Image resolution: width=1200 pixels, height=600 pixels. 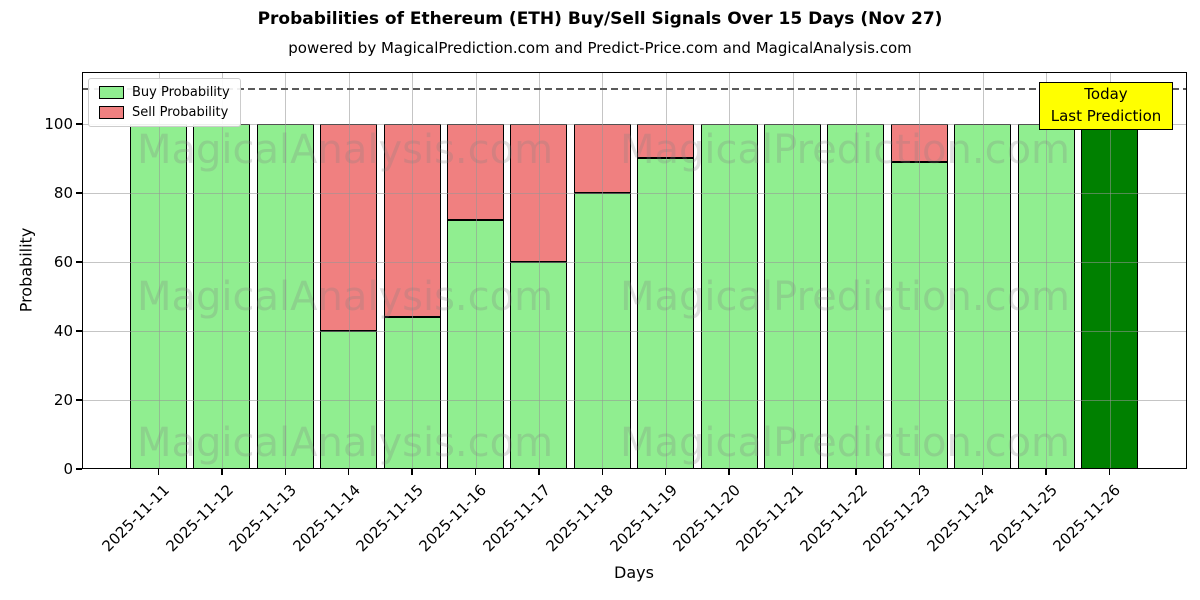 I want to click on legend-entry: Sell Probability, so click(x=164, y=112).